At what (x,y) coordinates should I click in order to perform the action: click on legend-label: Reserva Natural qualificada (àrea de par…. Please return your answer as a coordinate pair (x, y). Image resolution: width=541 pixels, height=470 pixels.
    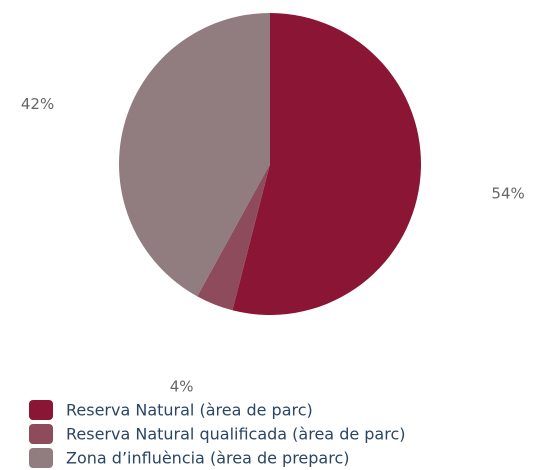
    Looking at the image, I should click on (236, 434).